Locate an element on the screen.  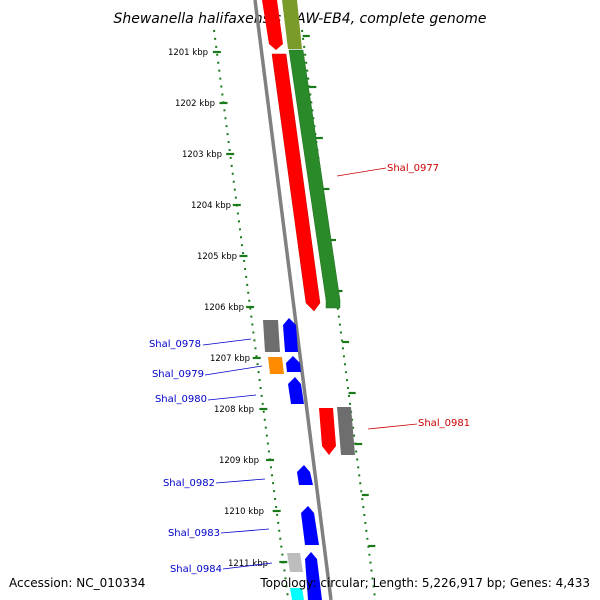
gene-label-shal-0984: Shal_0984 is located at coordinates (196, 569).